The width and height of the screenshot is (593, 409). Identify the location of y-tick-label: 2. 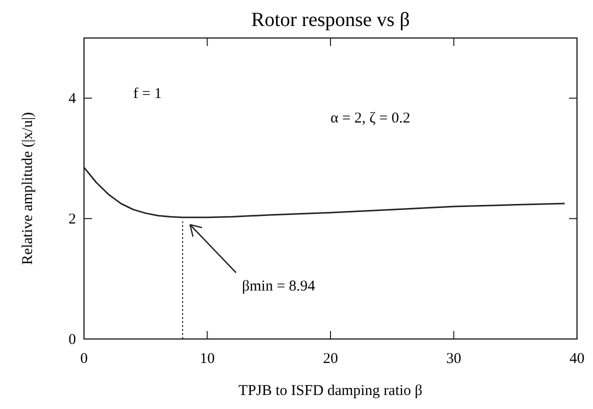
(72, 220).